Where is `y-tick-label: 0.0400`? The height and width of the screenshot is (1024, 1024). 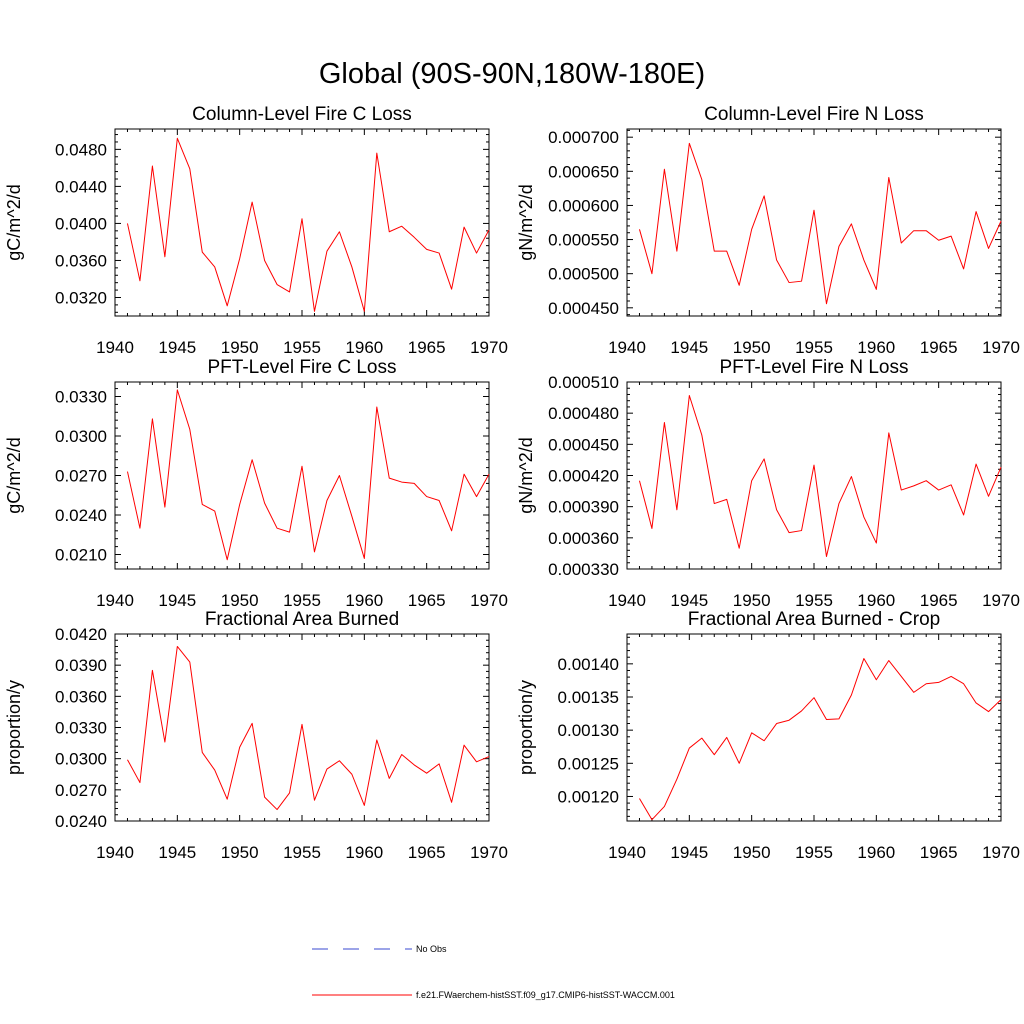 y-tick-label: 0.0400 is located at coordinates (81, 223).